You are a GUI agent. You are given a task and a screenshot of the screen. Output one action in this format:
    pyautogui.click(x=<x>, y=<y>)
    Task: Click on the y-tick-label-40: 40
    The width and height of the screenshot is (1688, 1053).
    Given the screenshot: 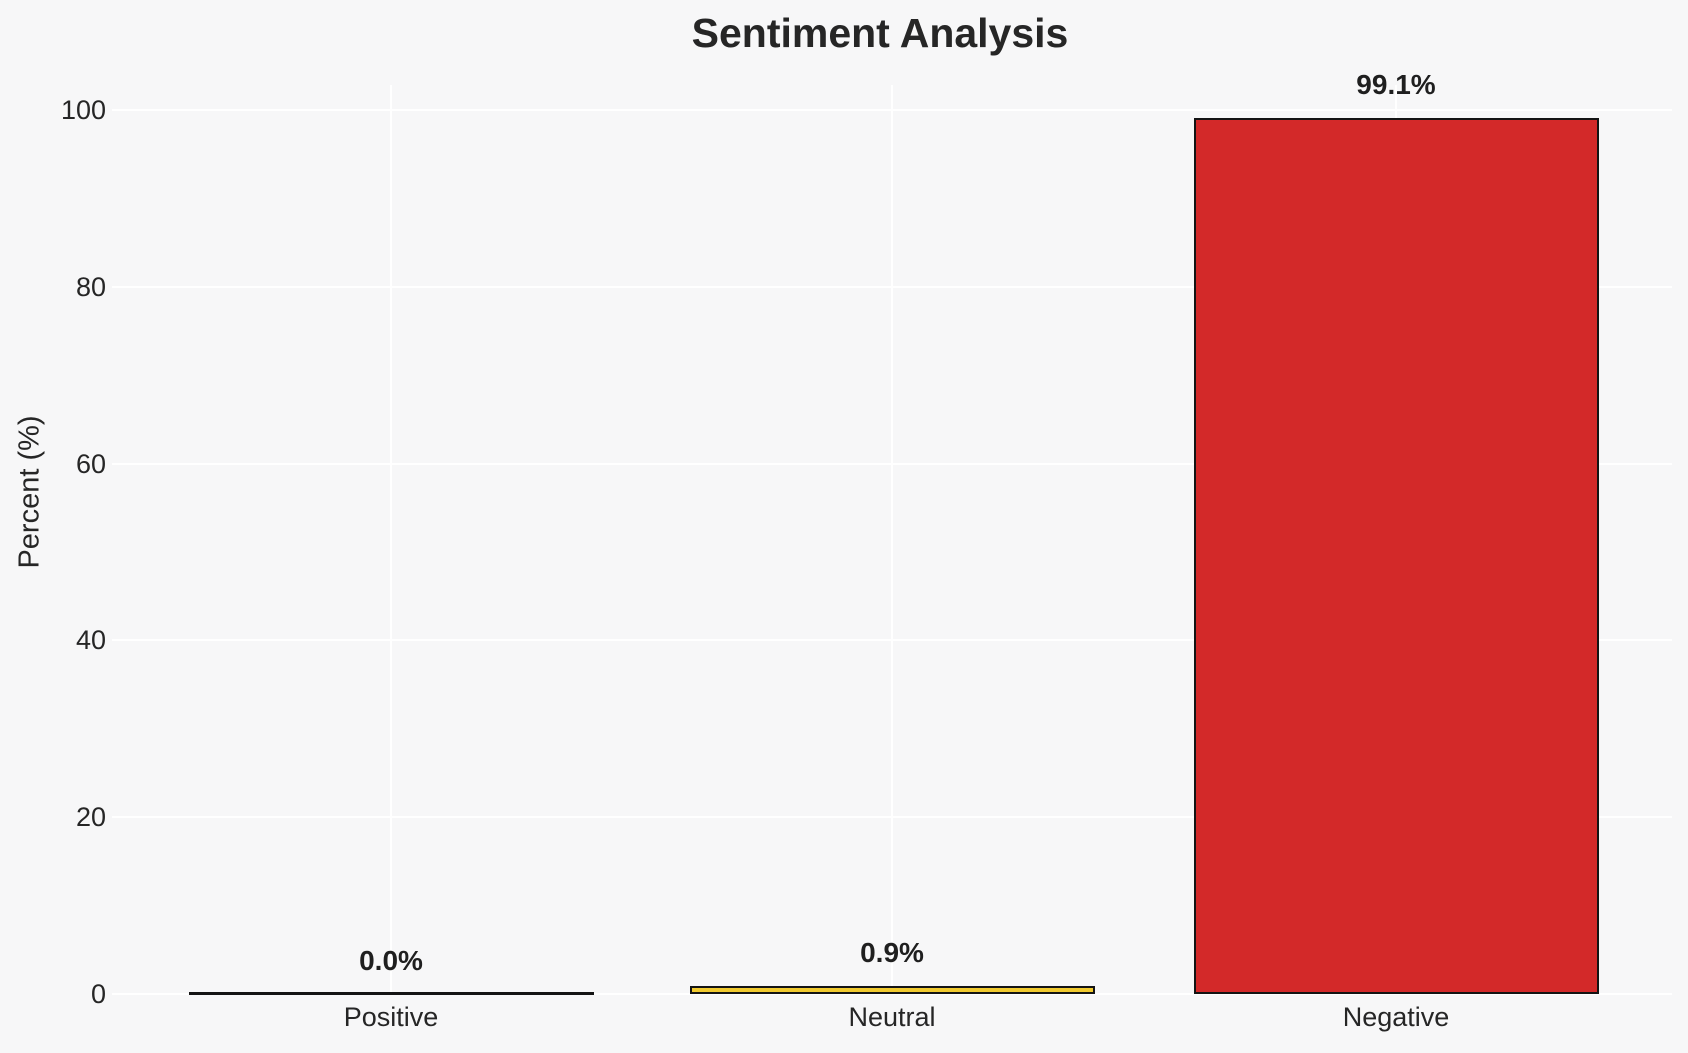 What is the action you would take?
    pyautogui.click(x=90, y=640)
    